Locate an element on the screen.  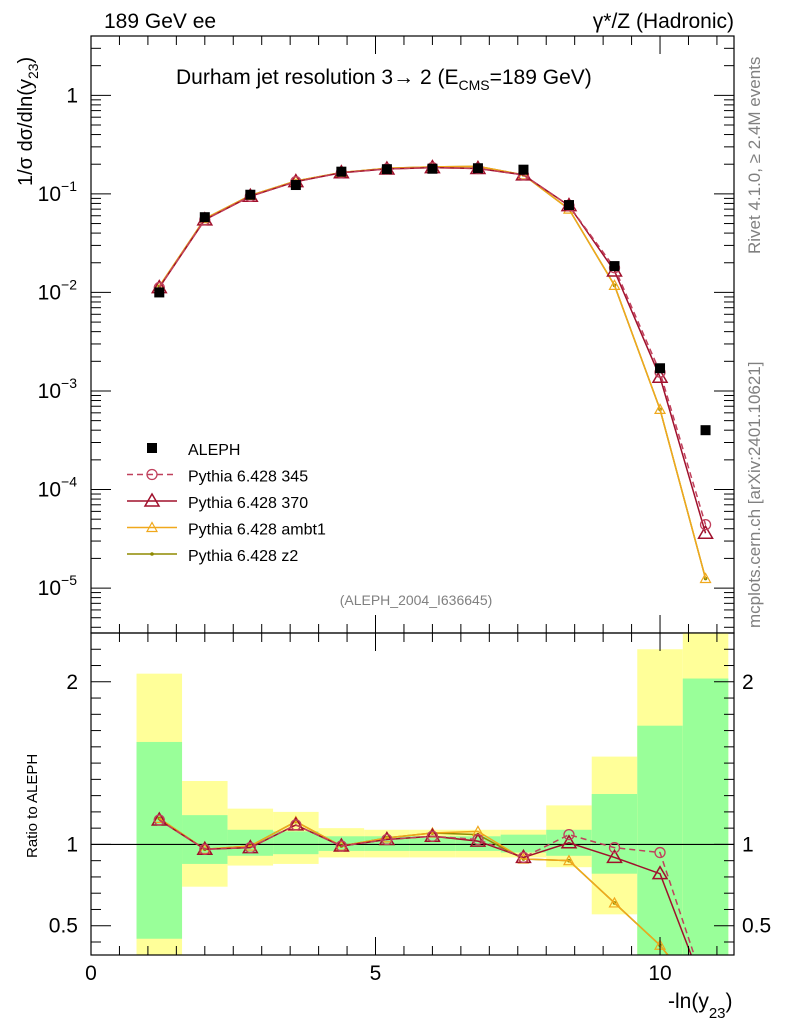
x-axis-label-end: ) is located at coordinates (729, 1001).